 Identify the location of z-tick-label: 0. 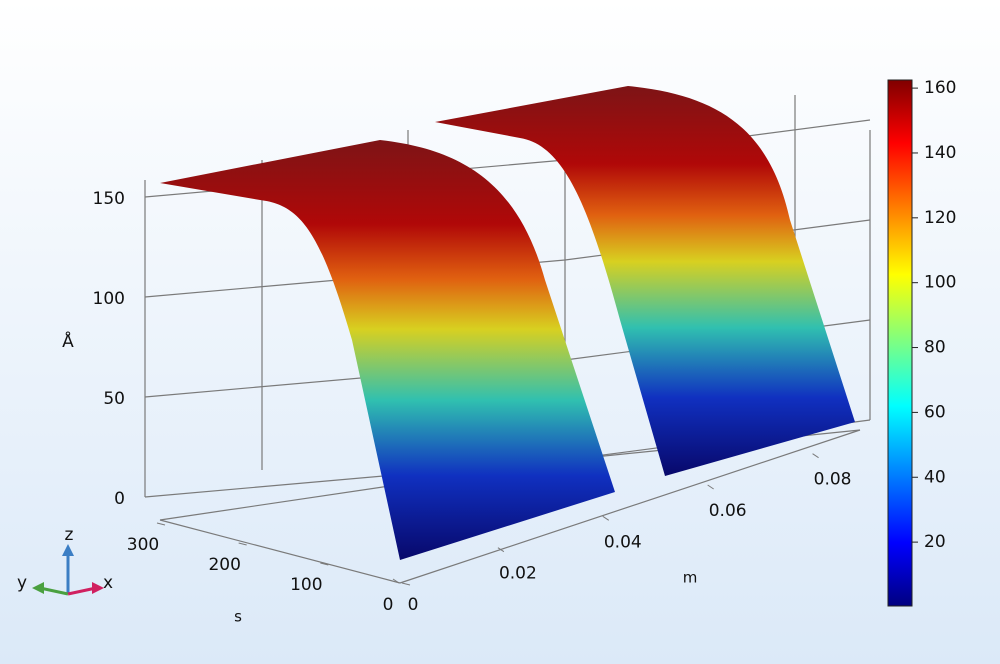
(119, 499).